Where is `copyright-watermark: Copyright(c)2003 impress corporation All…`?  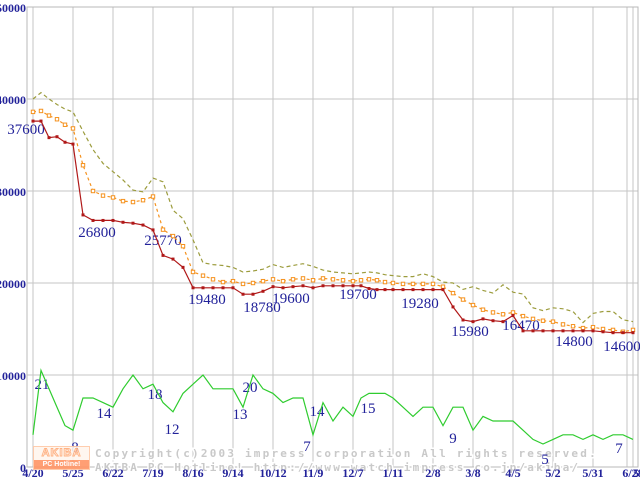 copyright-watermark: Copyright(c)2003 impress corporation All… is located at coordinates (346, 461).